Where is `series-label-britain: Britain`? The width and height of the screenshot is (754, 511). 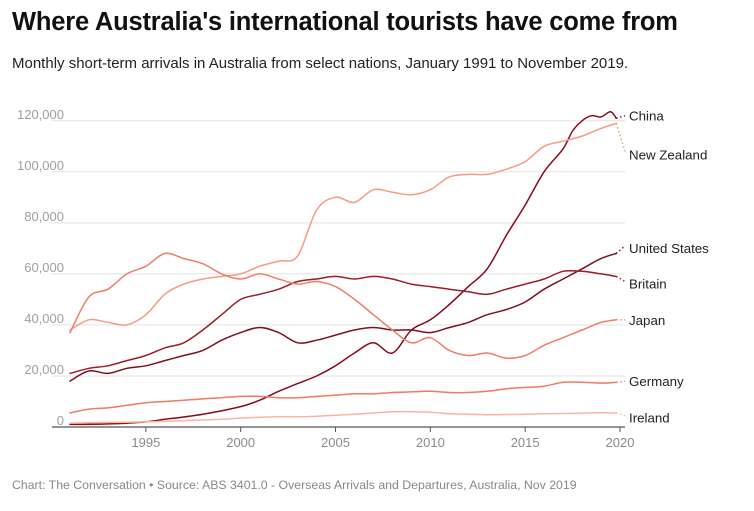
series-label-britain: Britain is located at coordinates (648, 284).